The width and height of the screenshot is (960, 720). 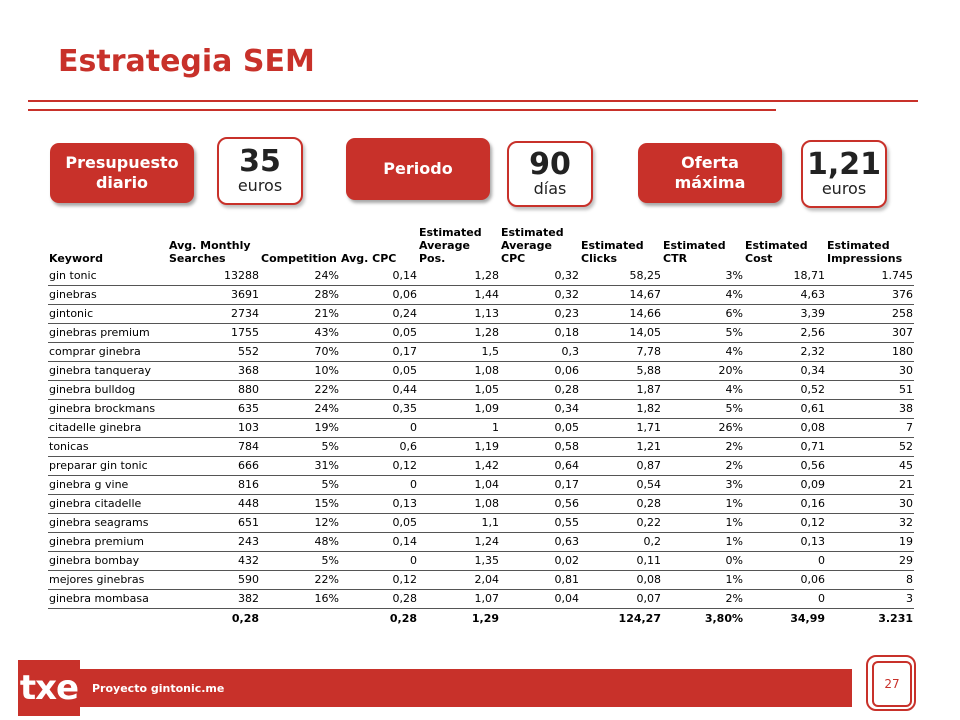 What do you see at coordinates (540, 580) in the screenshot?
I see `metric-cell: 0,81` at bounding box center [540, 580].